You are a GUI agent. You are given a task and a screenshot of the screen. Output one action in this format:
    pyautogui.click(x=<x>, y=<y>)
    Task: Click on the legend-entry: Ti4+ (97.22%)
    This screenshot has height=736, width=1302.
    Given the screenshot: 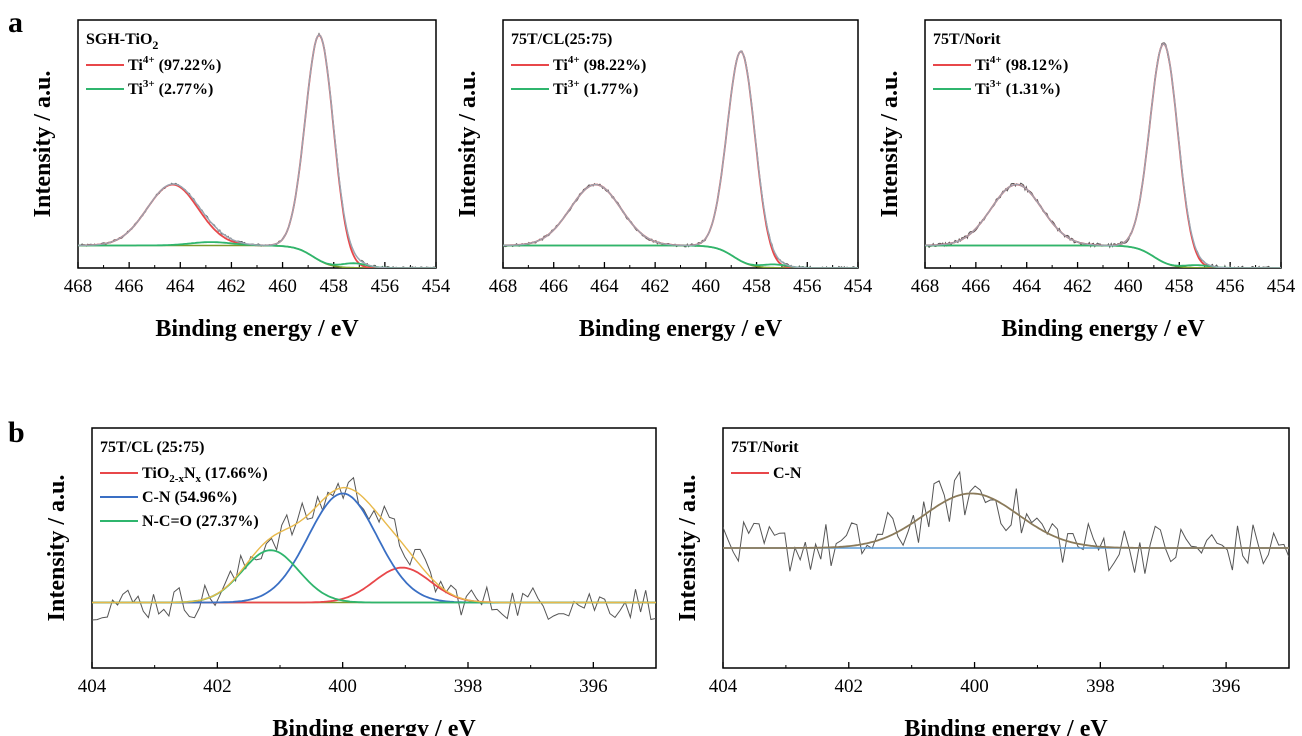 What is the action you would take?
    pyautogui.click(x=174, y=64)
    